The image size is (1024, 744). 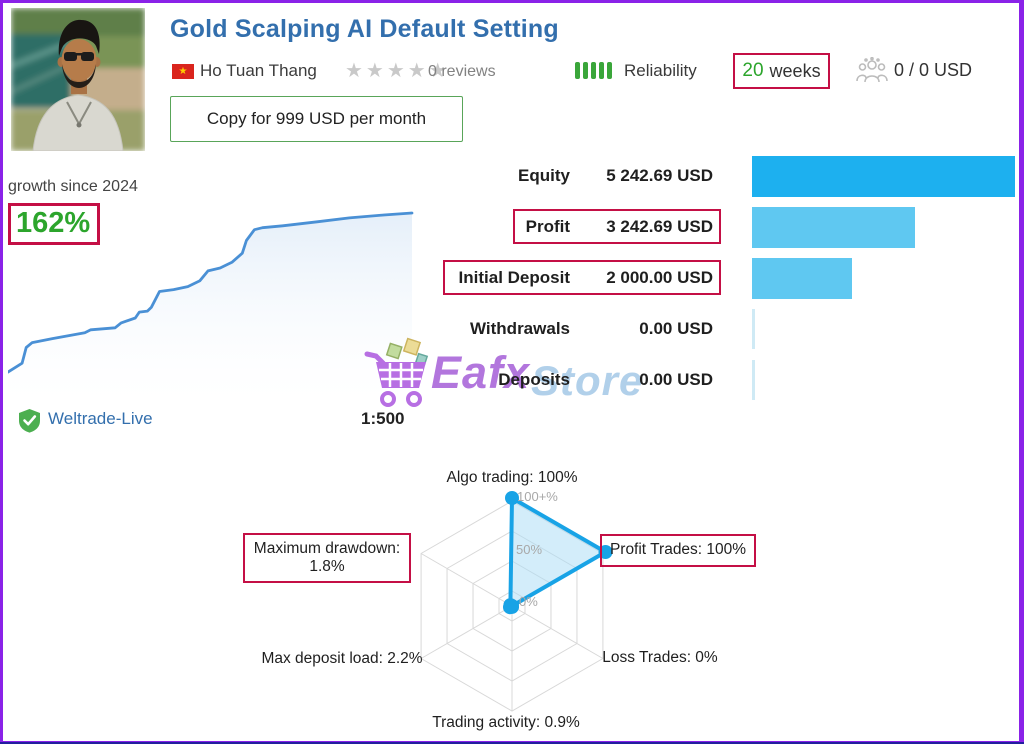 I want to click on author-link: Ho Tuan Thang, so click(x=258, y=70).